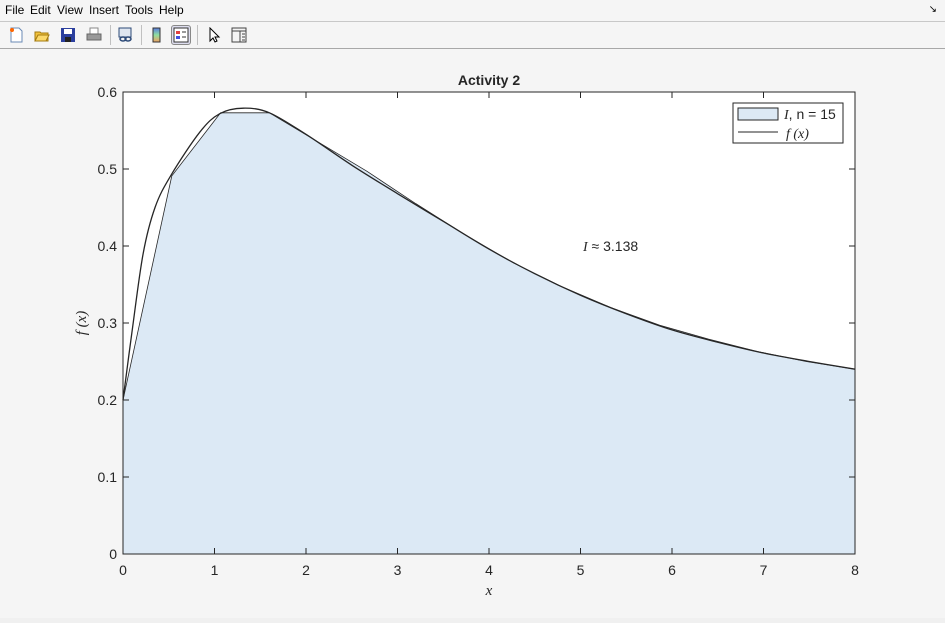 The height and width of the screenshot is (623, 945). Describe the element at coordinates (82, 323) in the screenshot. I see `y-axis-label: f (x)` at that location.